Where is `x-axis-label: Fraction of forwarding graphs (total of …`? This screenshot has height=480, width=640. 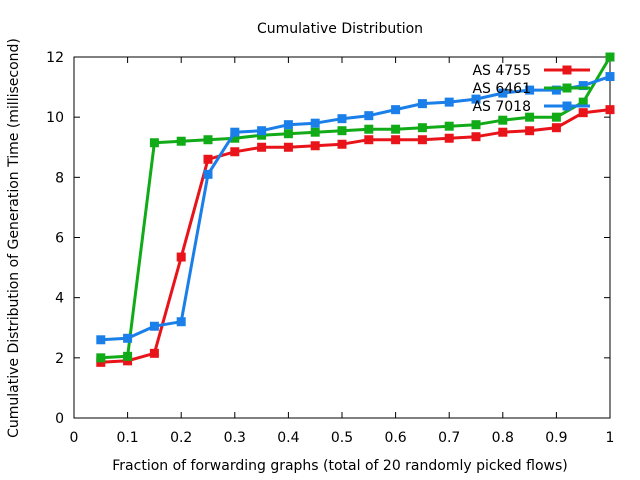
x-axis-label: Fraction of forwarding graphs (total of … is located at coordinates (339, 466).